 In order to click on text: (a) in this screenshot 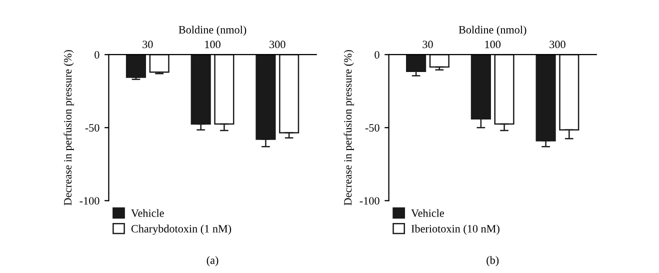, I will do `click(212, 261)`.